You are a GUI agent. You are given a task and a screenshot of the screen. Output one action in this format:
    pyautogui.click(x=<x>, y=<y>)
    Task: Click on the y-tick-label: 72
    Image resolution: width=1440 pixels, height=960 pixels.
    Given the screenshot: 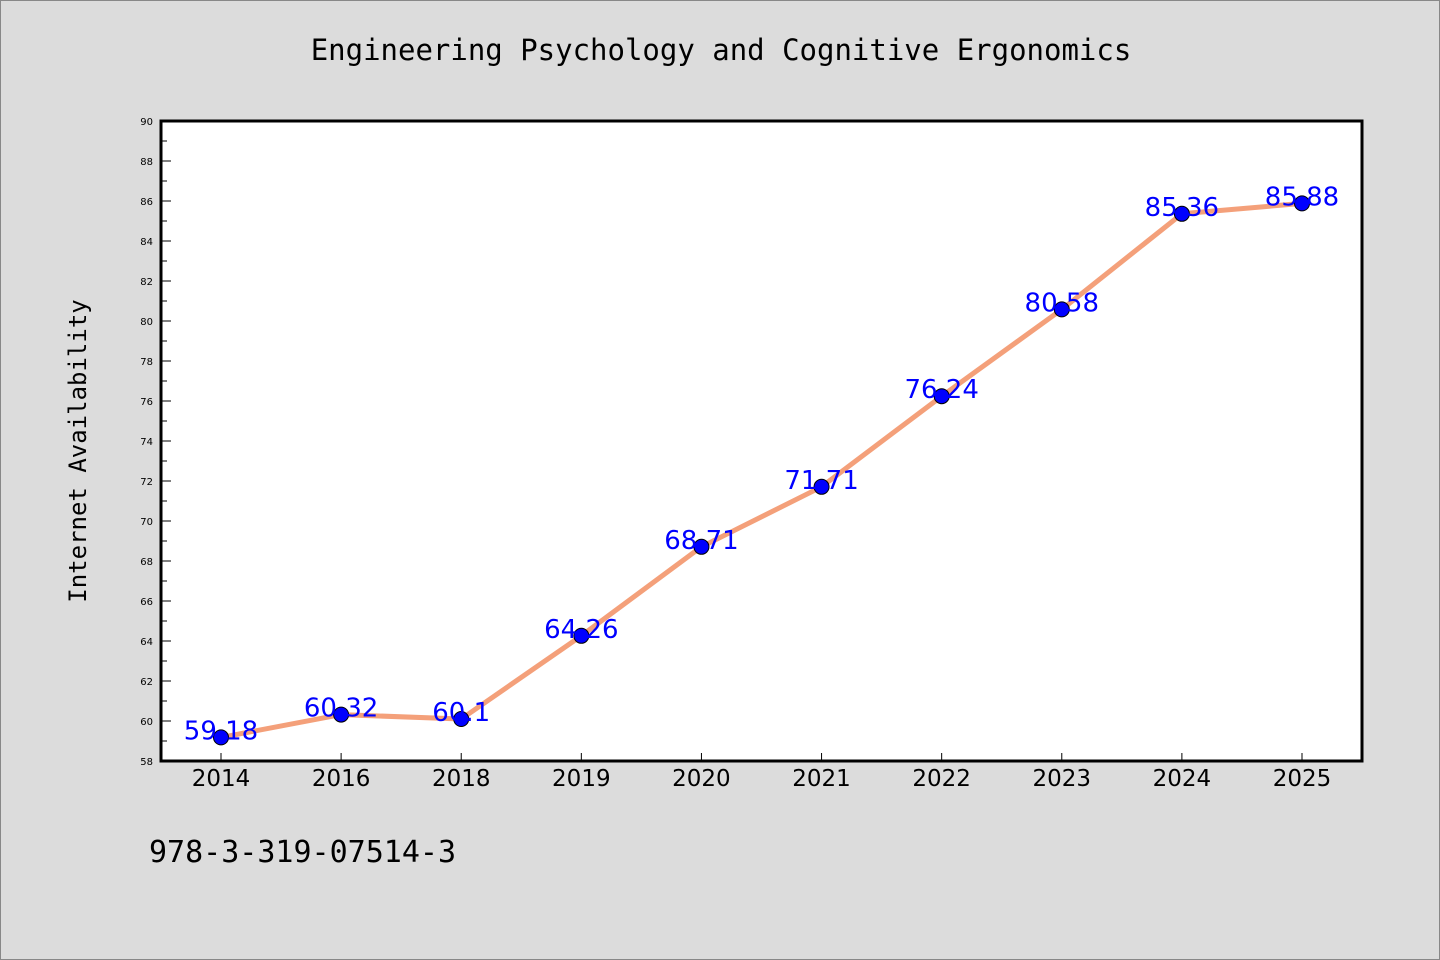 What is the action you would take?
    pyautogui.click(x=146, y=482)
    